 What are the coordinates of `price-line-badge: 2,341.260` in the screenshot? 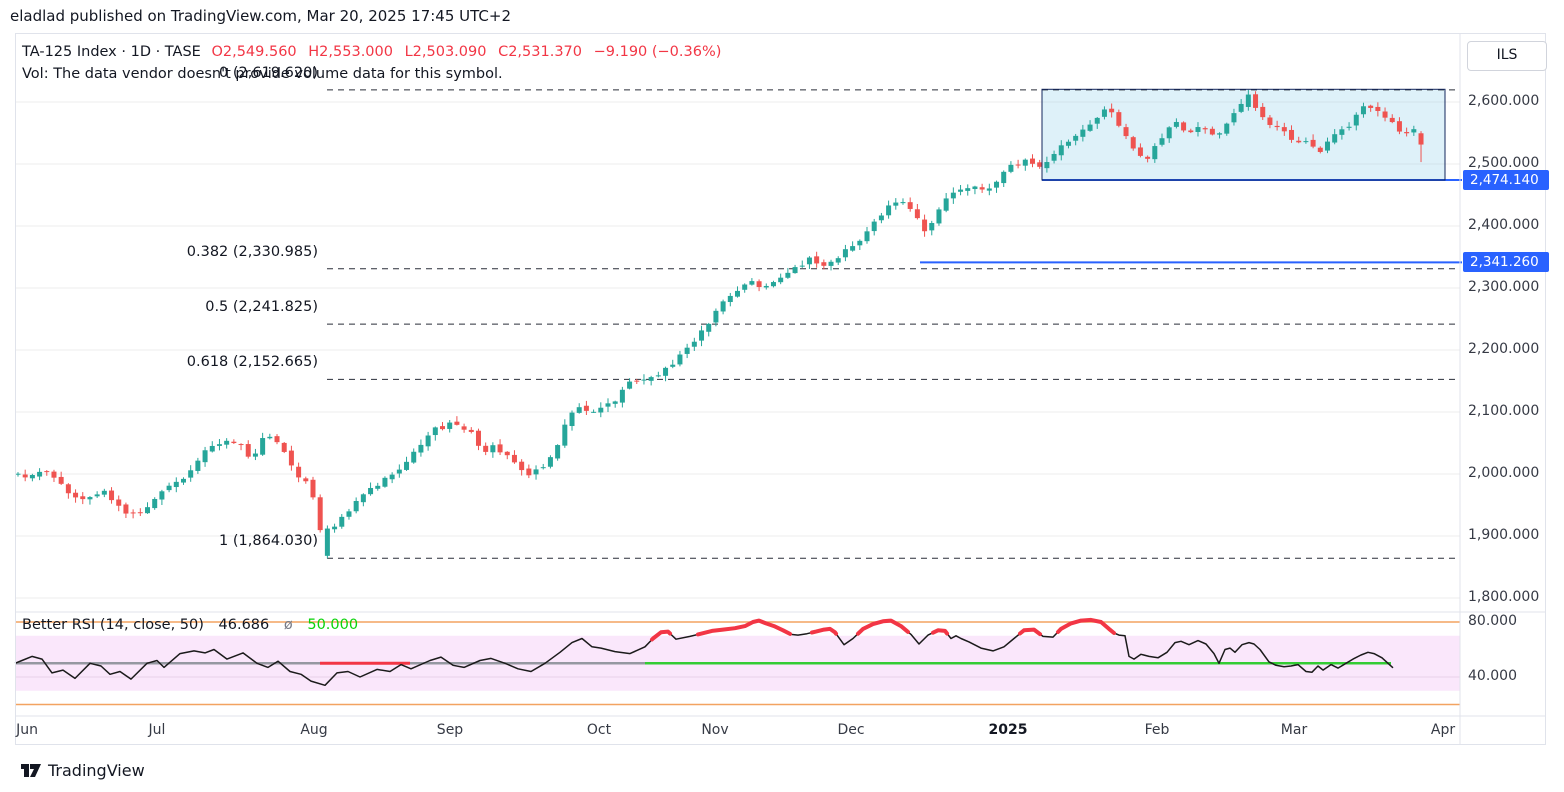 It's located at (1506, 262).